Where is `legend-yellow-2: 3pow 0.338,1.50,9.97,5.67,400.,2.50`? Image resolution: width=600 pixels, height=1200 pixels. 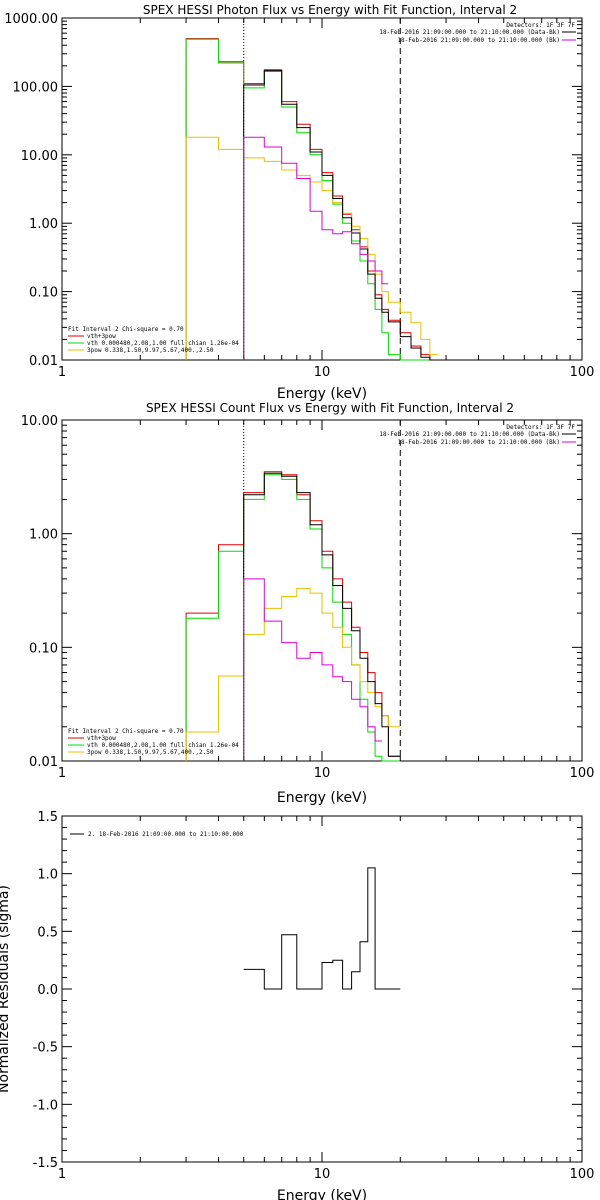 legend-yellow-2: 3pow 0.338,1.50,9.97,5.67,400.,2.50 is located at coordinates (150, 752).